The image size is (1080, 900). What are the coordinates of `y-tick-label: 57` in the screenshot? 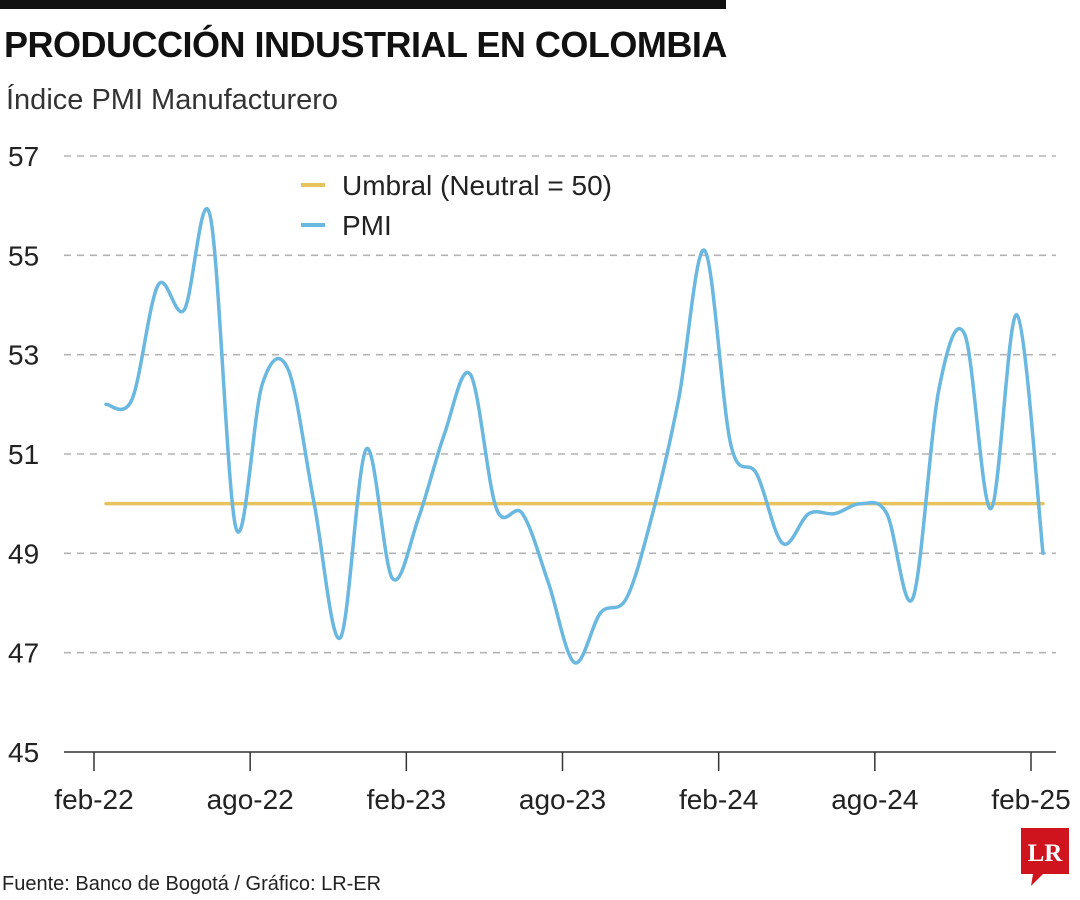 It's located at (23, 156).